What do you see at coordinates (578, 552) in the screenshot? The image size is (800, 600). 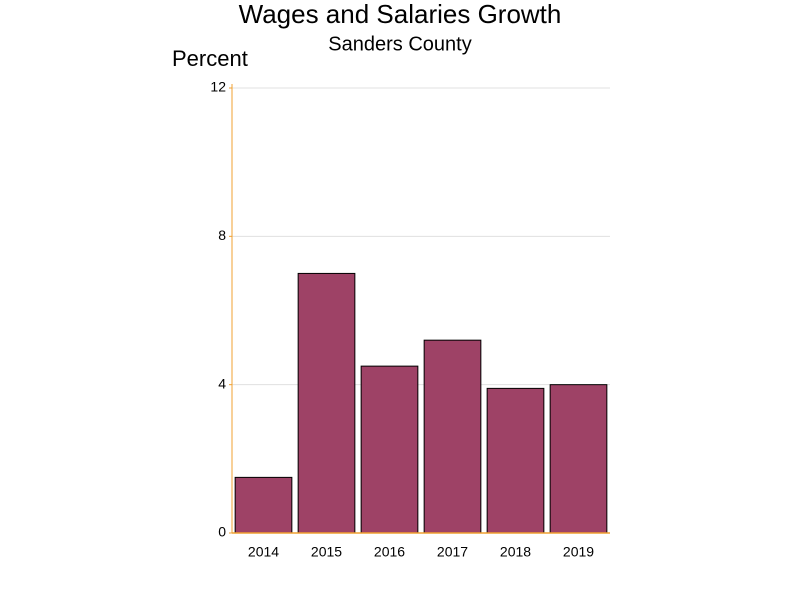 I see `x-tick-label: 2019` at bounding box center [578, 552].